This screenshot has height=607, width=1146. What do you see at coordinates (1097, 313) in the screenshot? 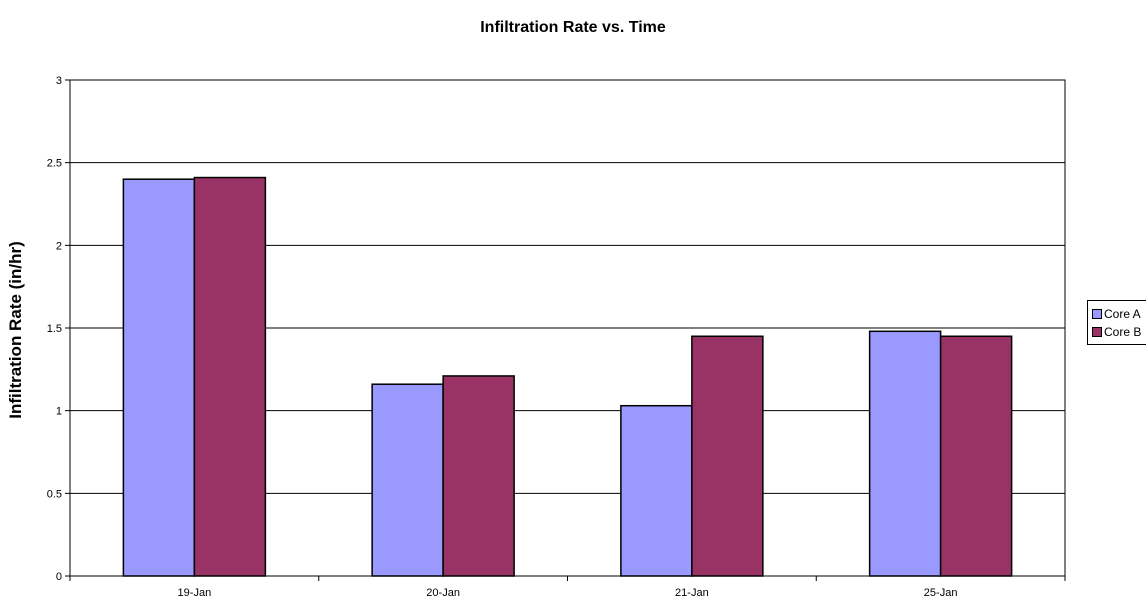
I see `legend-swatch-core-a` at bounding box center [1097, 313].